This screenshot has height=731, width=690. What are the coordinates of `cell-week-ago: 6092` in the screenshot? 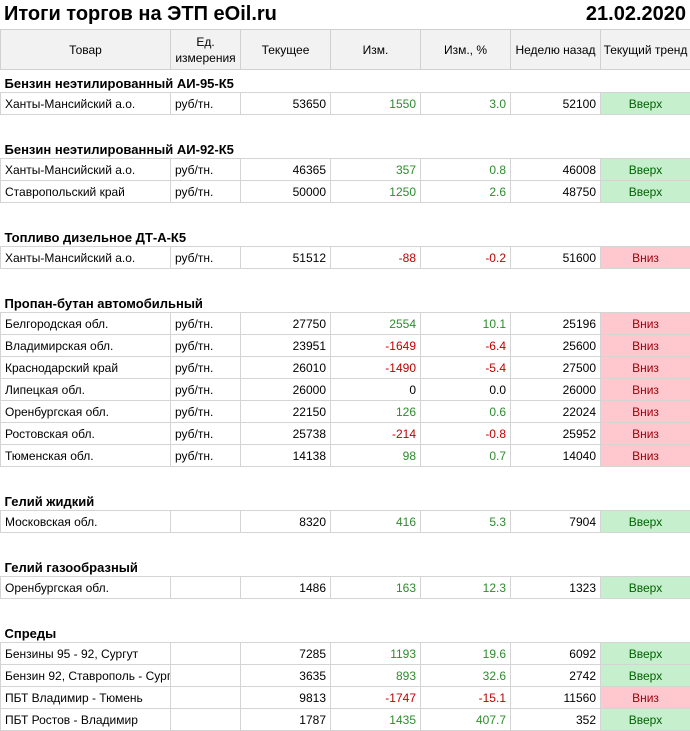 It's located at (556, 654).